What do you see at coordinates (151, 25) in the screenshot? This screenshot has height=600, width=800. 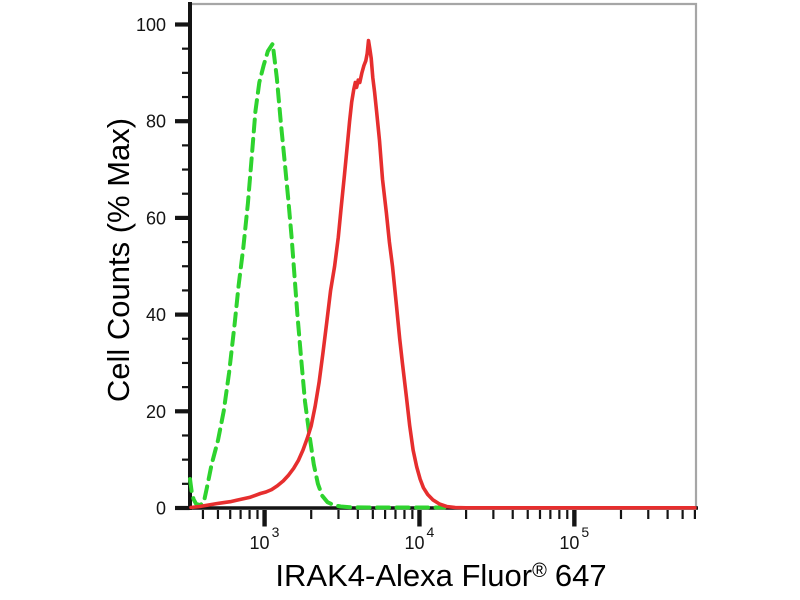 I see `y-tick-label: 100` at bounding box center [151, 25].